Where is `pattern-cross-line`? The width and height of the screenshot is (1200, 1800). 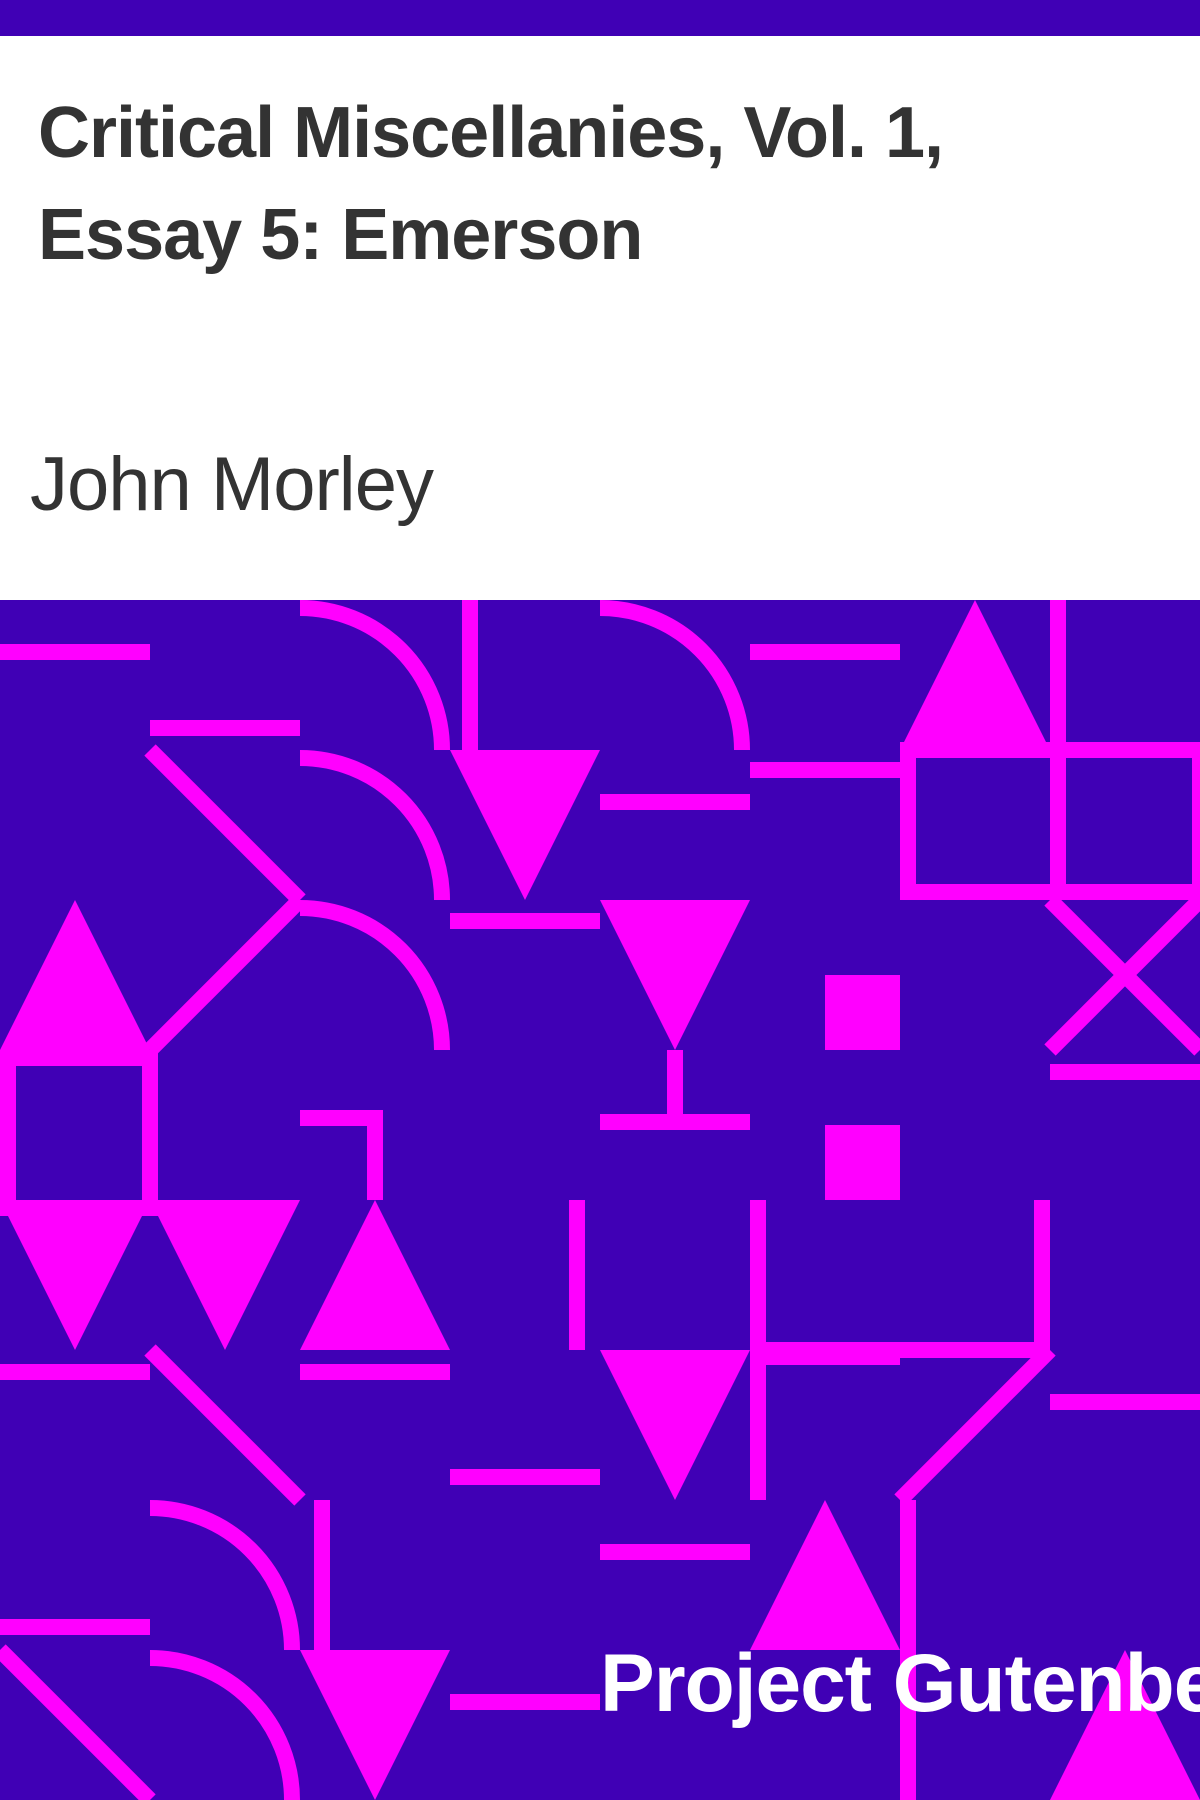 pattern-cross-line is located at coordinates (1122, 975).